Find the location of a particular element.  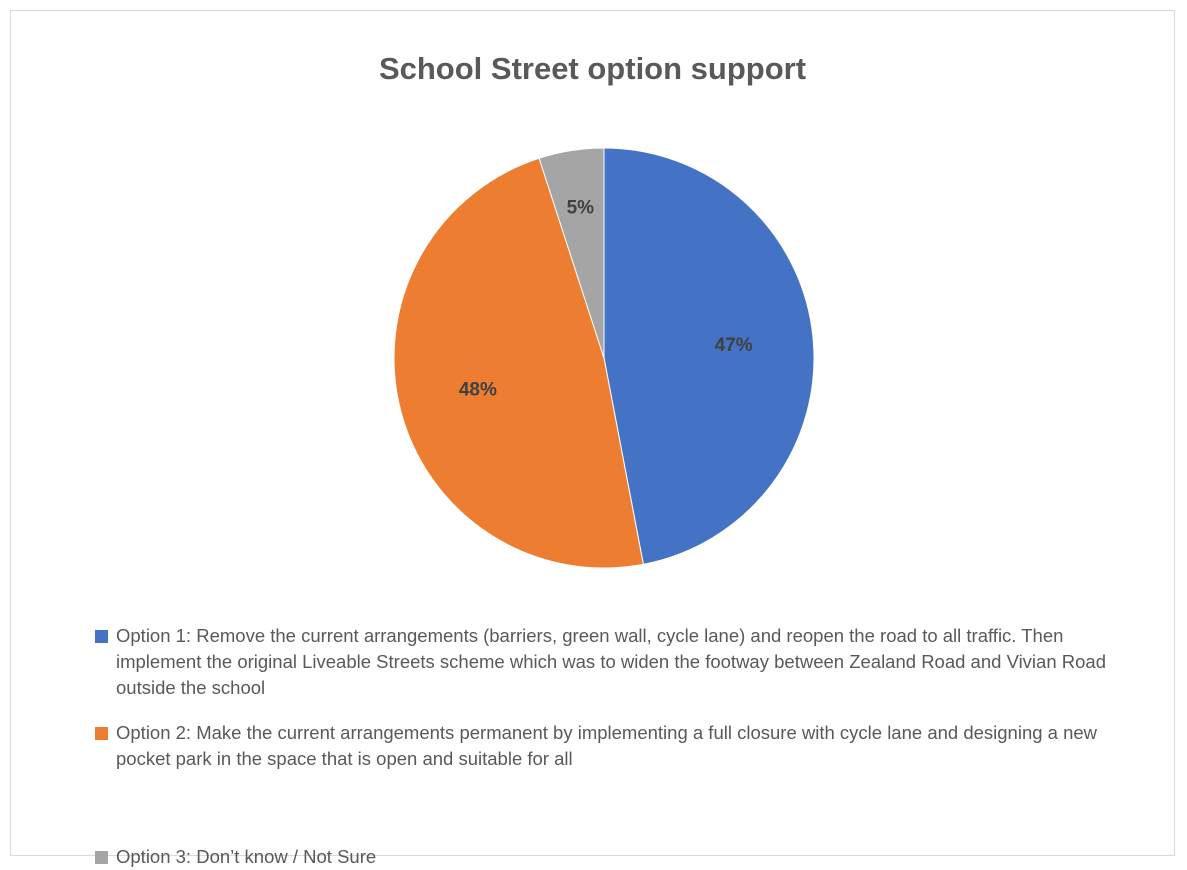

data-label-option-3: 5% is located at coordinates (581, 208).